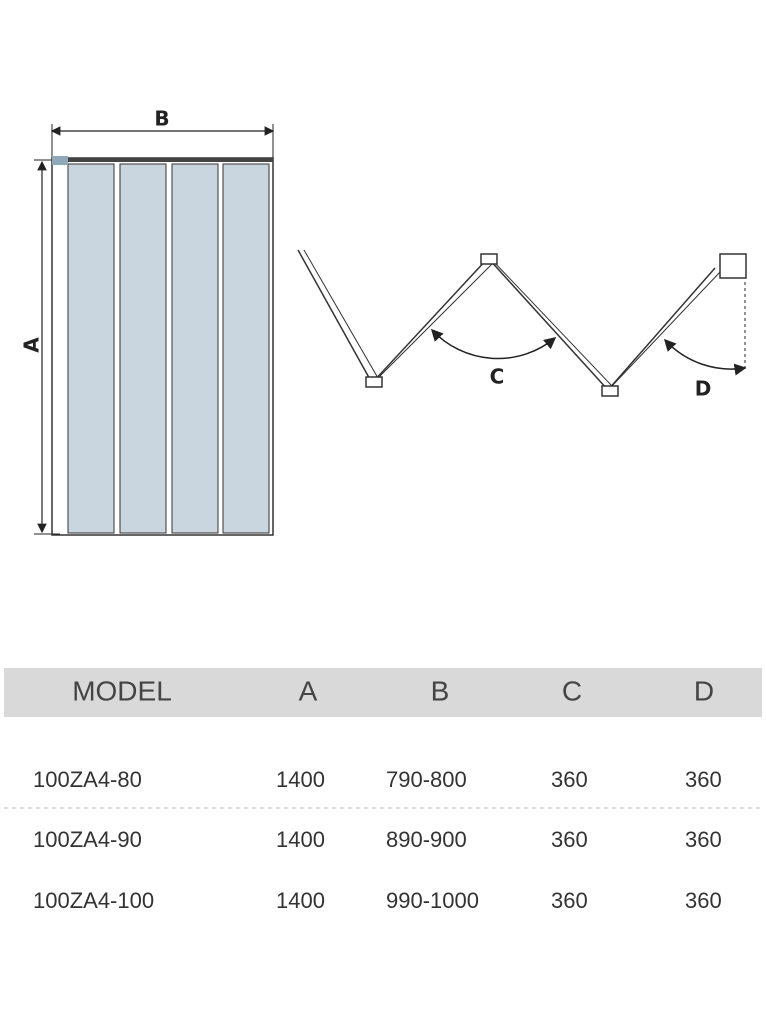 This screenshot has height=1027, width=766. I want to click on angle-arc-c, so click(493, 344).